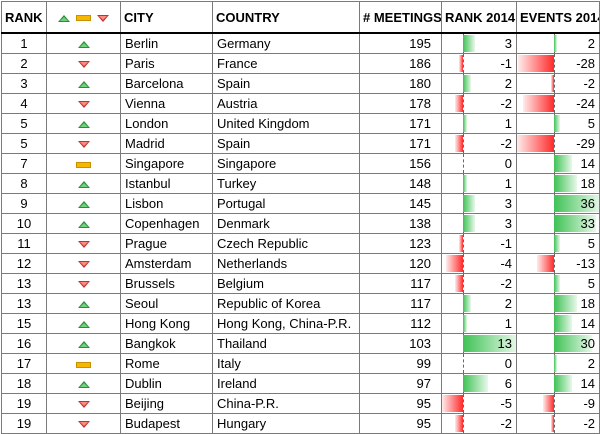 Image resolution: width=600 pixels, height=434 pixels. I want to click on bar-value: -24, so click(585, 103).